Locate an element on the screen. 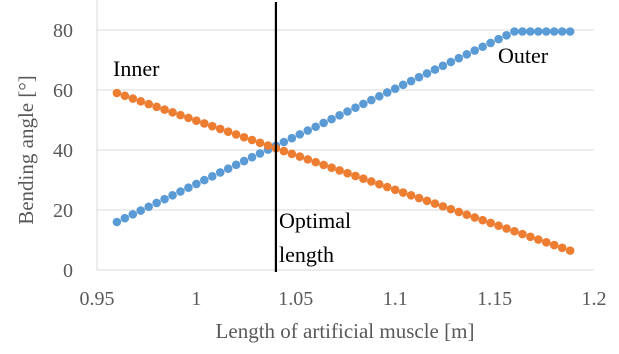  x-tick-label: 1 is located at coordinates (196, 299).